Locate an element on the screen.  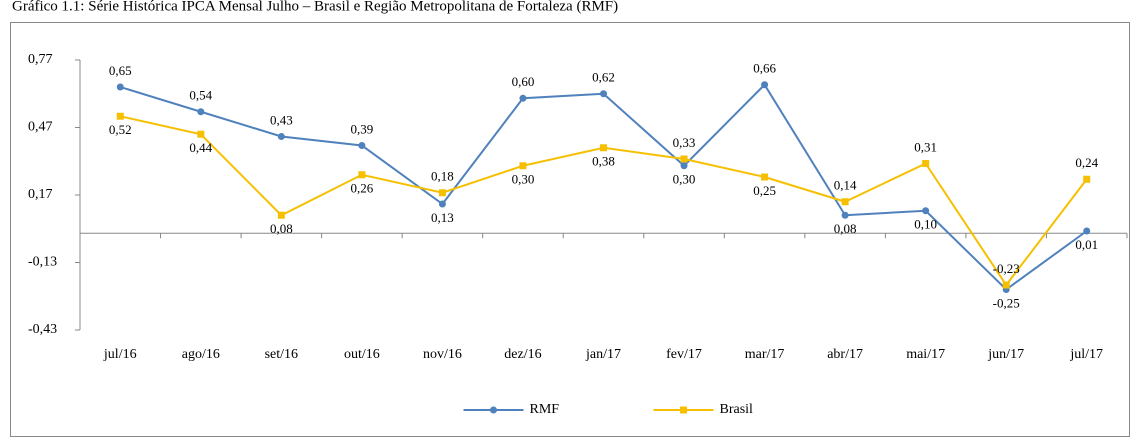
data-label: 0,60 is located at coordinates (523, 81).